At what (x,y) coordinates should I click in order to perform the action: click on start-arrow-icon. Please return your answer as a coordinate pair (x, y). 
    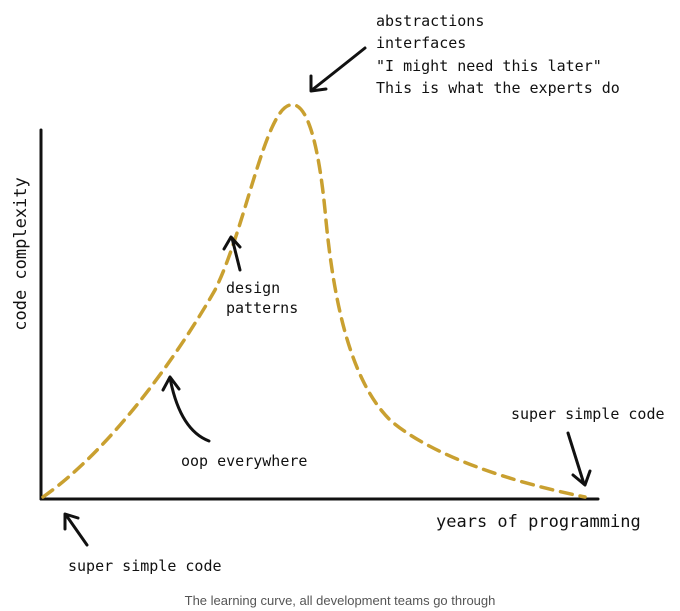
    Looking at the image, I should click on (76, 529).